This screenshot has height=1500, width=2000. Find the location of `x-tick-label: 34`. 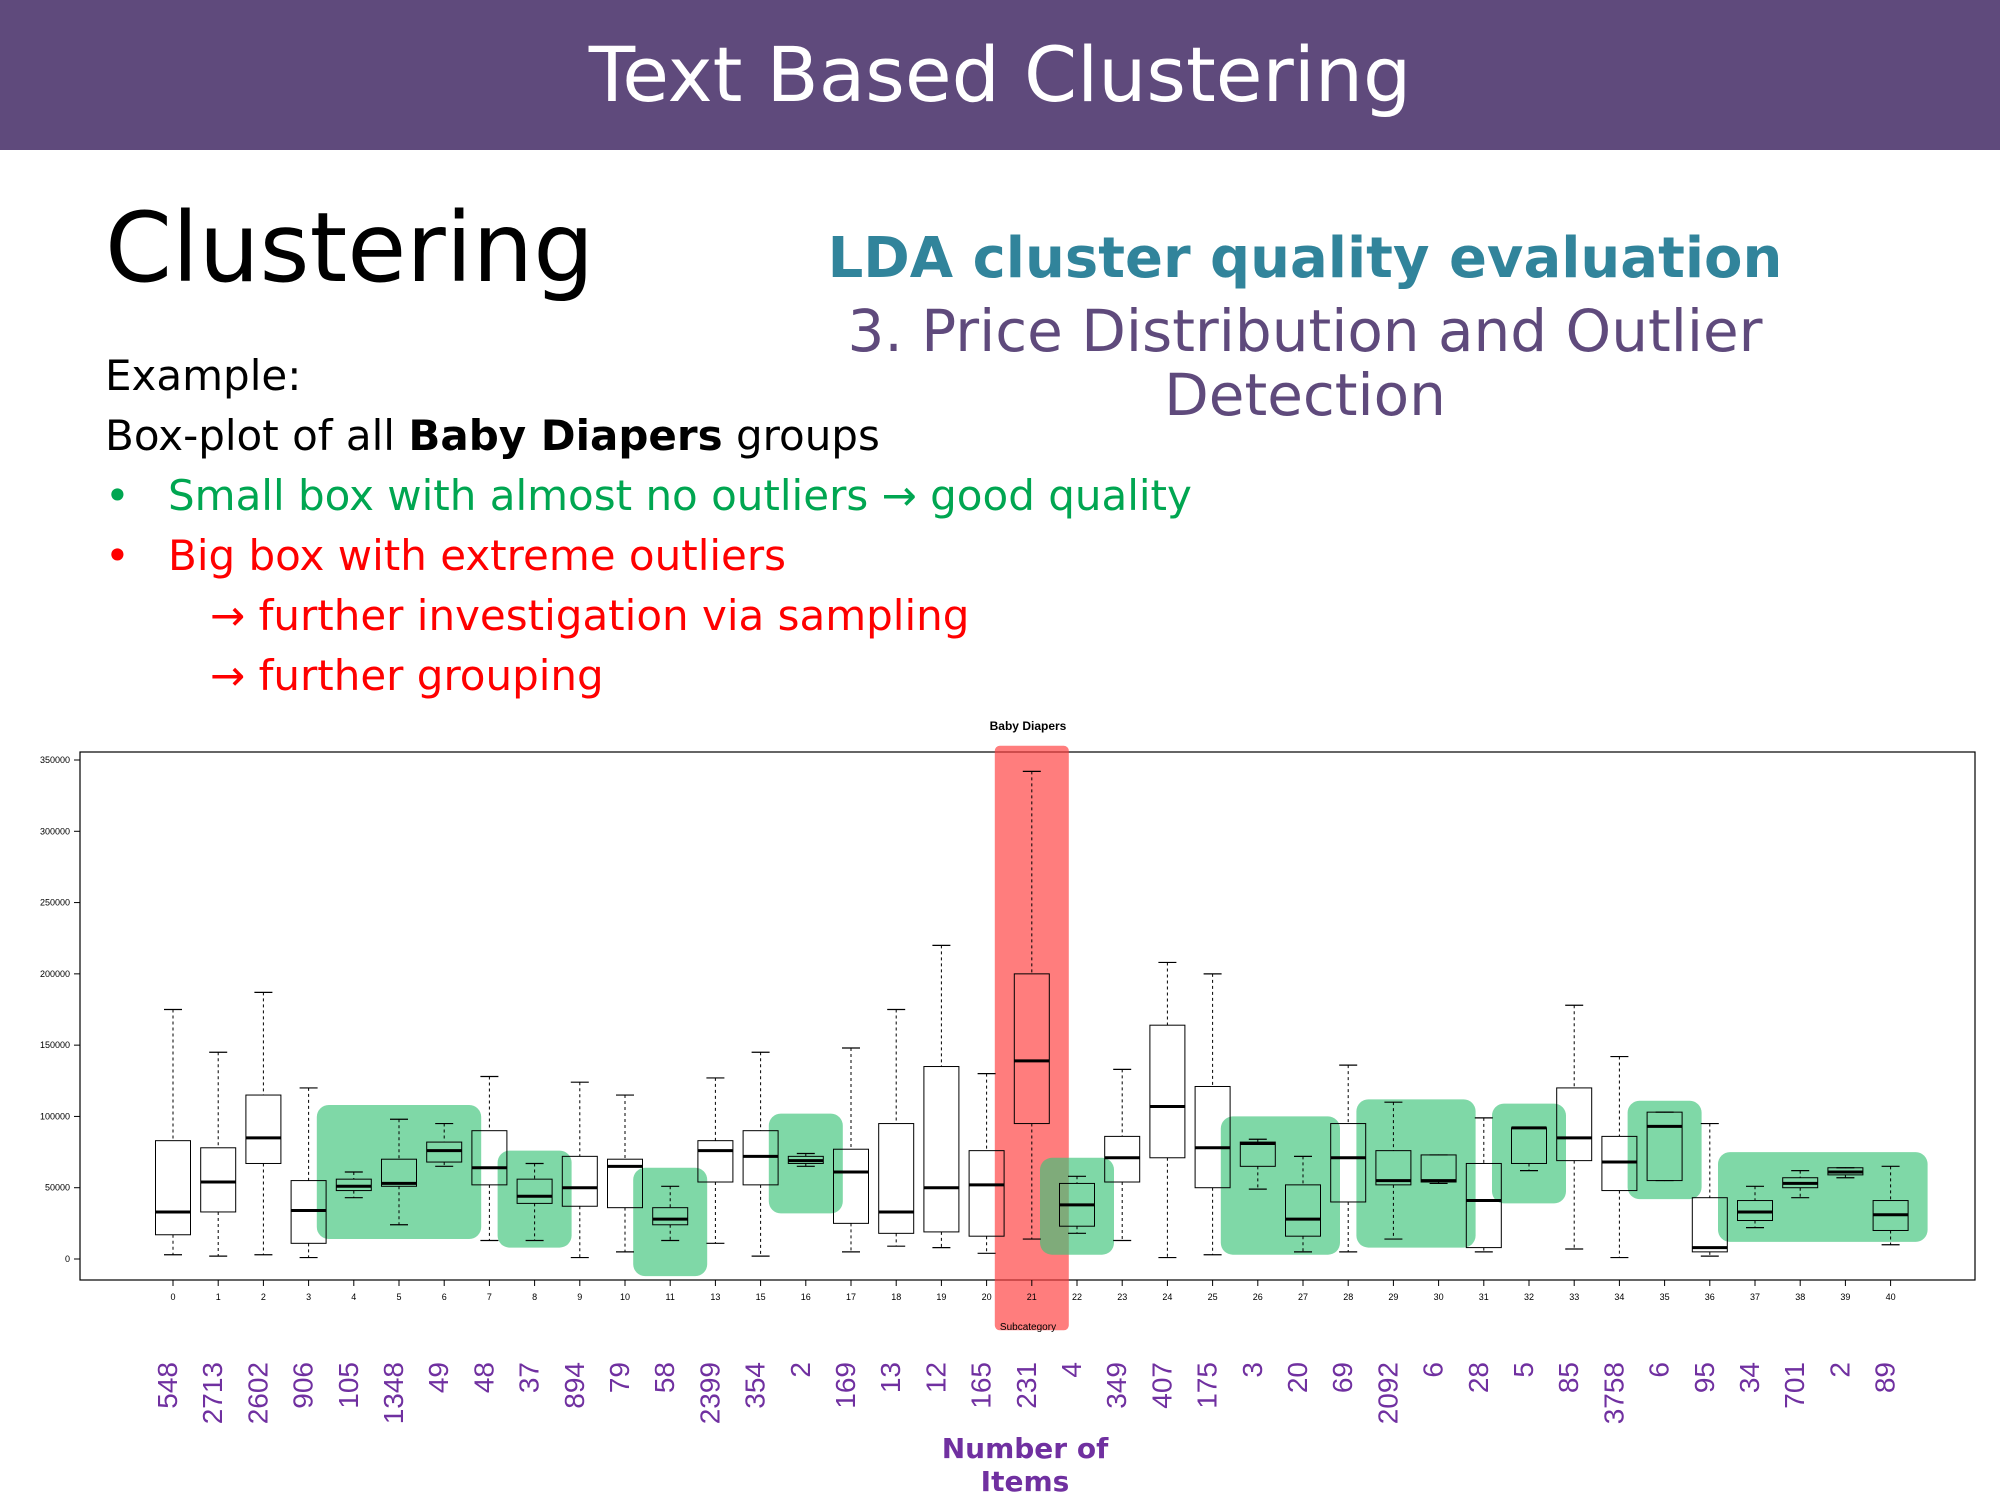

x-tick-label: 34 is located at coordinates (1619, 1297).